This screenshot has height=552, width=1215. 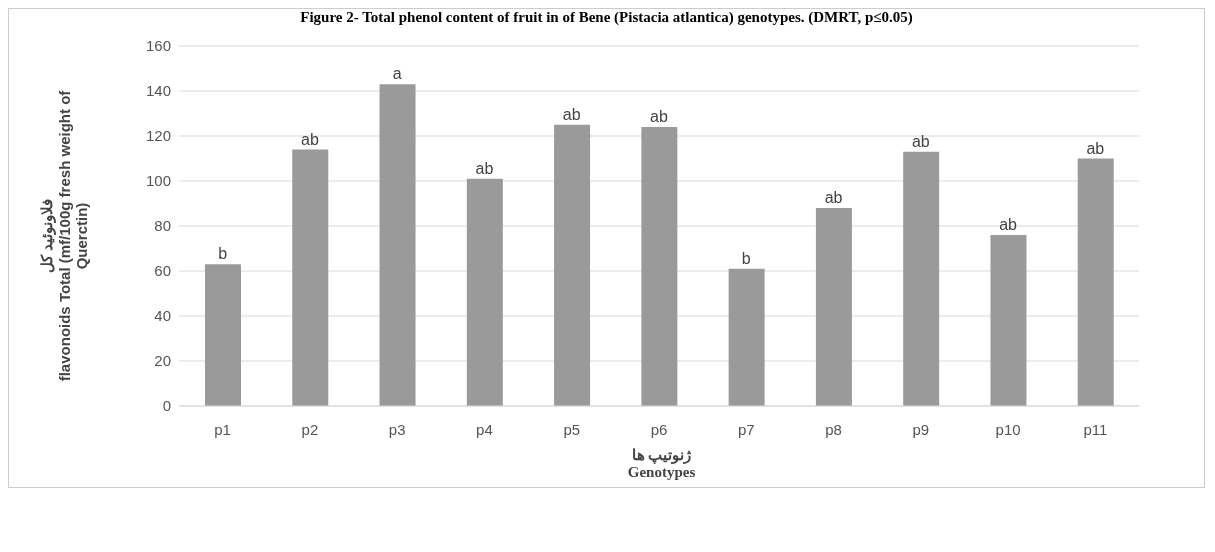 I want to click on y-tick-label: 120, so click(x=158, y=136).